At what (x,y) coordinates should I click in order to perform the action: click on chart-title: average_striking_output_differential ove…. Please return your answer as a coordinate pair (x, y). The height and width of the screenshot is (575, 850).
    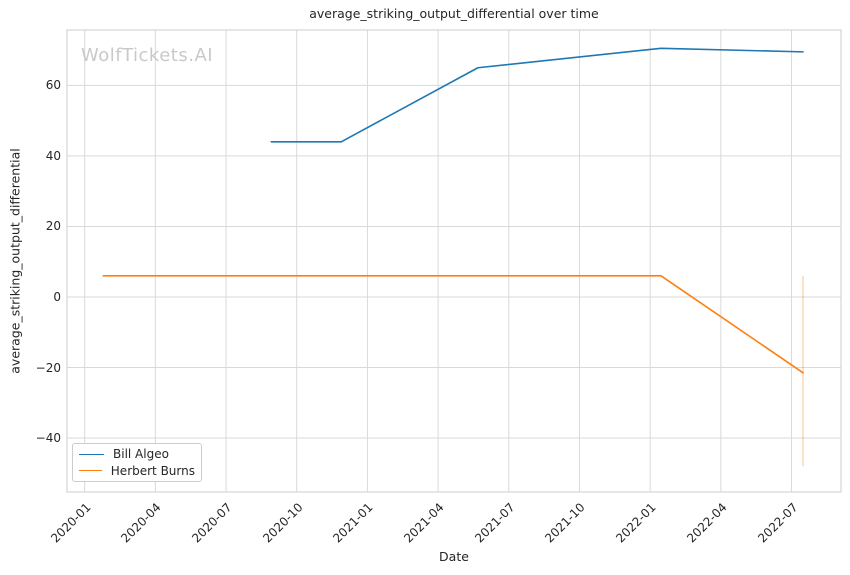
    Looking at the image, I should click on (454, 13).